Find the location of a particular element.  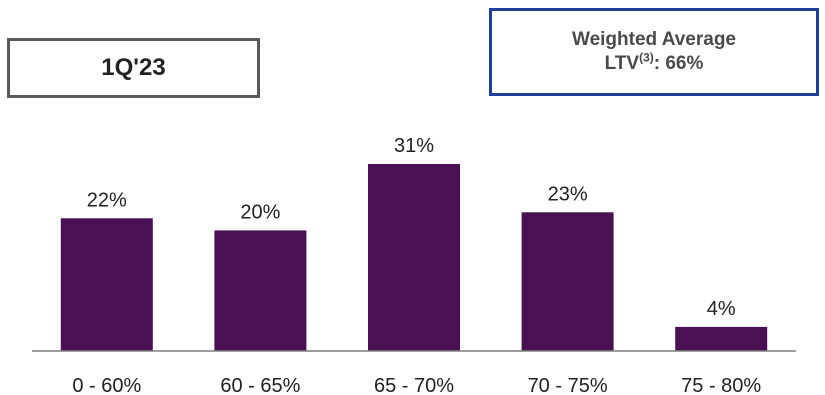

footnote-ref: (3) is located at coordinates (646, 57).